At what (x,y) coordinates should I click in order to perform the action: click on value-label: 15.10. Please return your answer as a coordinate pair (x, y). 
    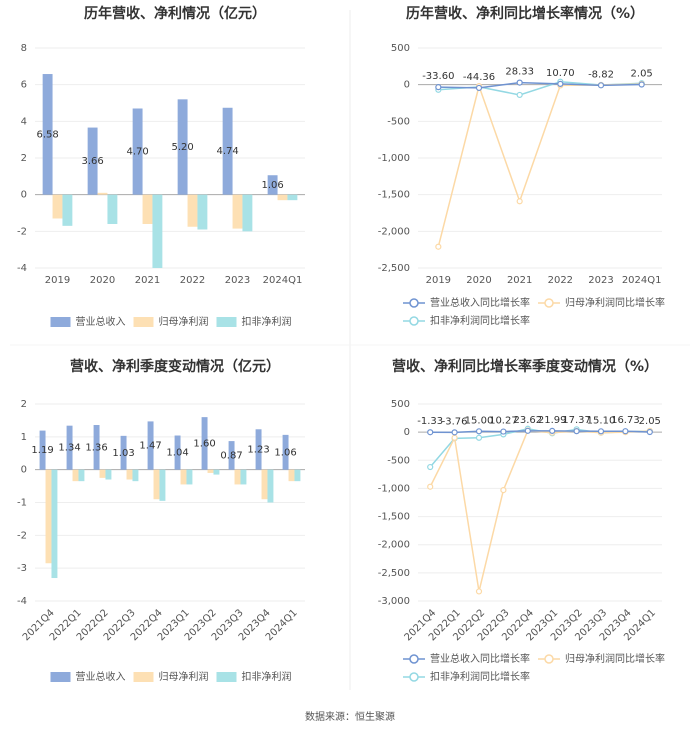
    Looking at the image, I should click on (601, 420).